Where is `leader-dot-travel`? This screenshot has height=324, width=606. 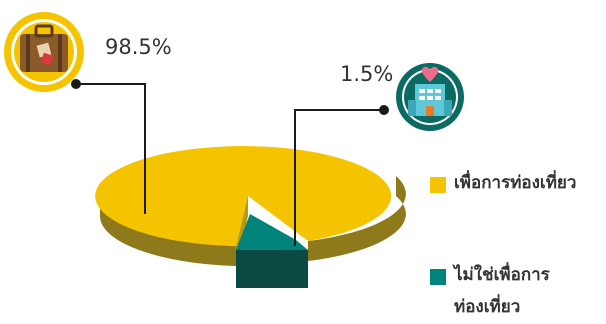
leader-dot-travel is located at coordinates (76, 84).